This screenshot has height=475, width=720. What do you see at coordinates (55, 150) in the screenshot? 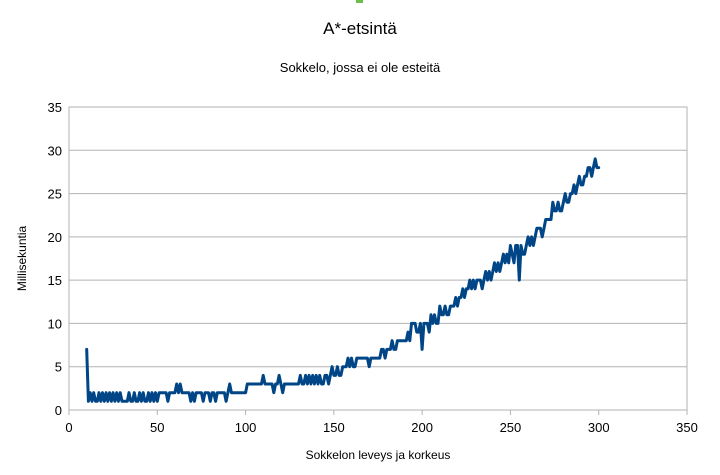
I see `y-tick-label: 30` at bounding box center [55, 150].